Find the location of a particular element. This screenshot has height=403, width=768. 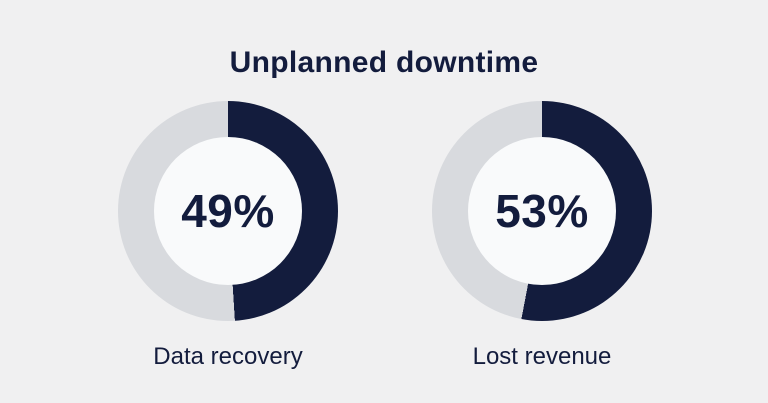

donut-hole: 49% is located at coordinates (228, 211).